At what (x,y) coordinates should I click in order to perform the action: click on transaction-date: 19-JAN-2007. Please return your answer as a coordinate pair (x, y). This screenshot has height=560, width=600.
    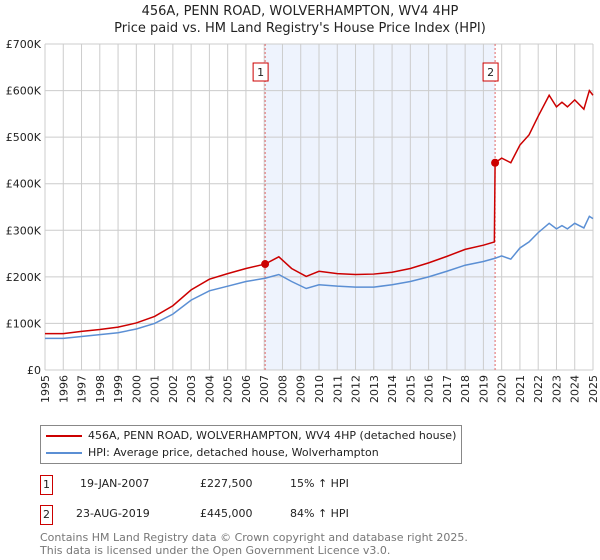
    Looking at the image, I should click on (115, 483).